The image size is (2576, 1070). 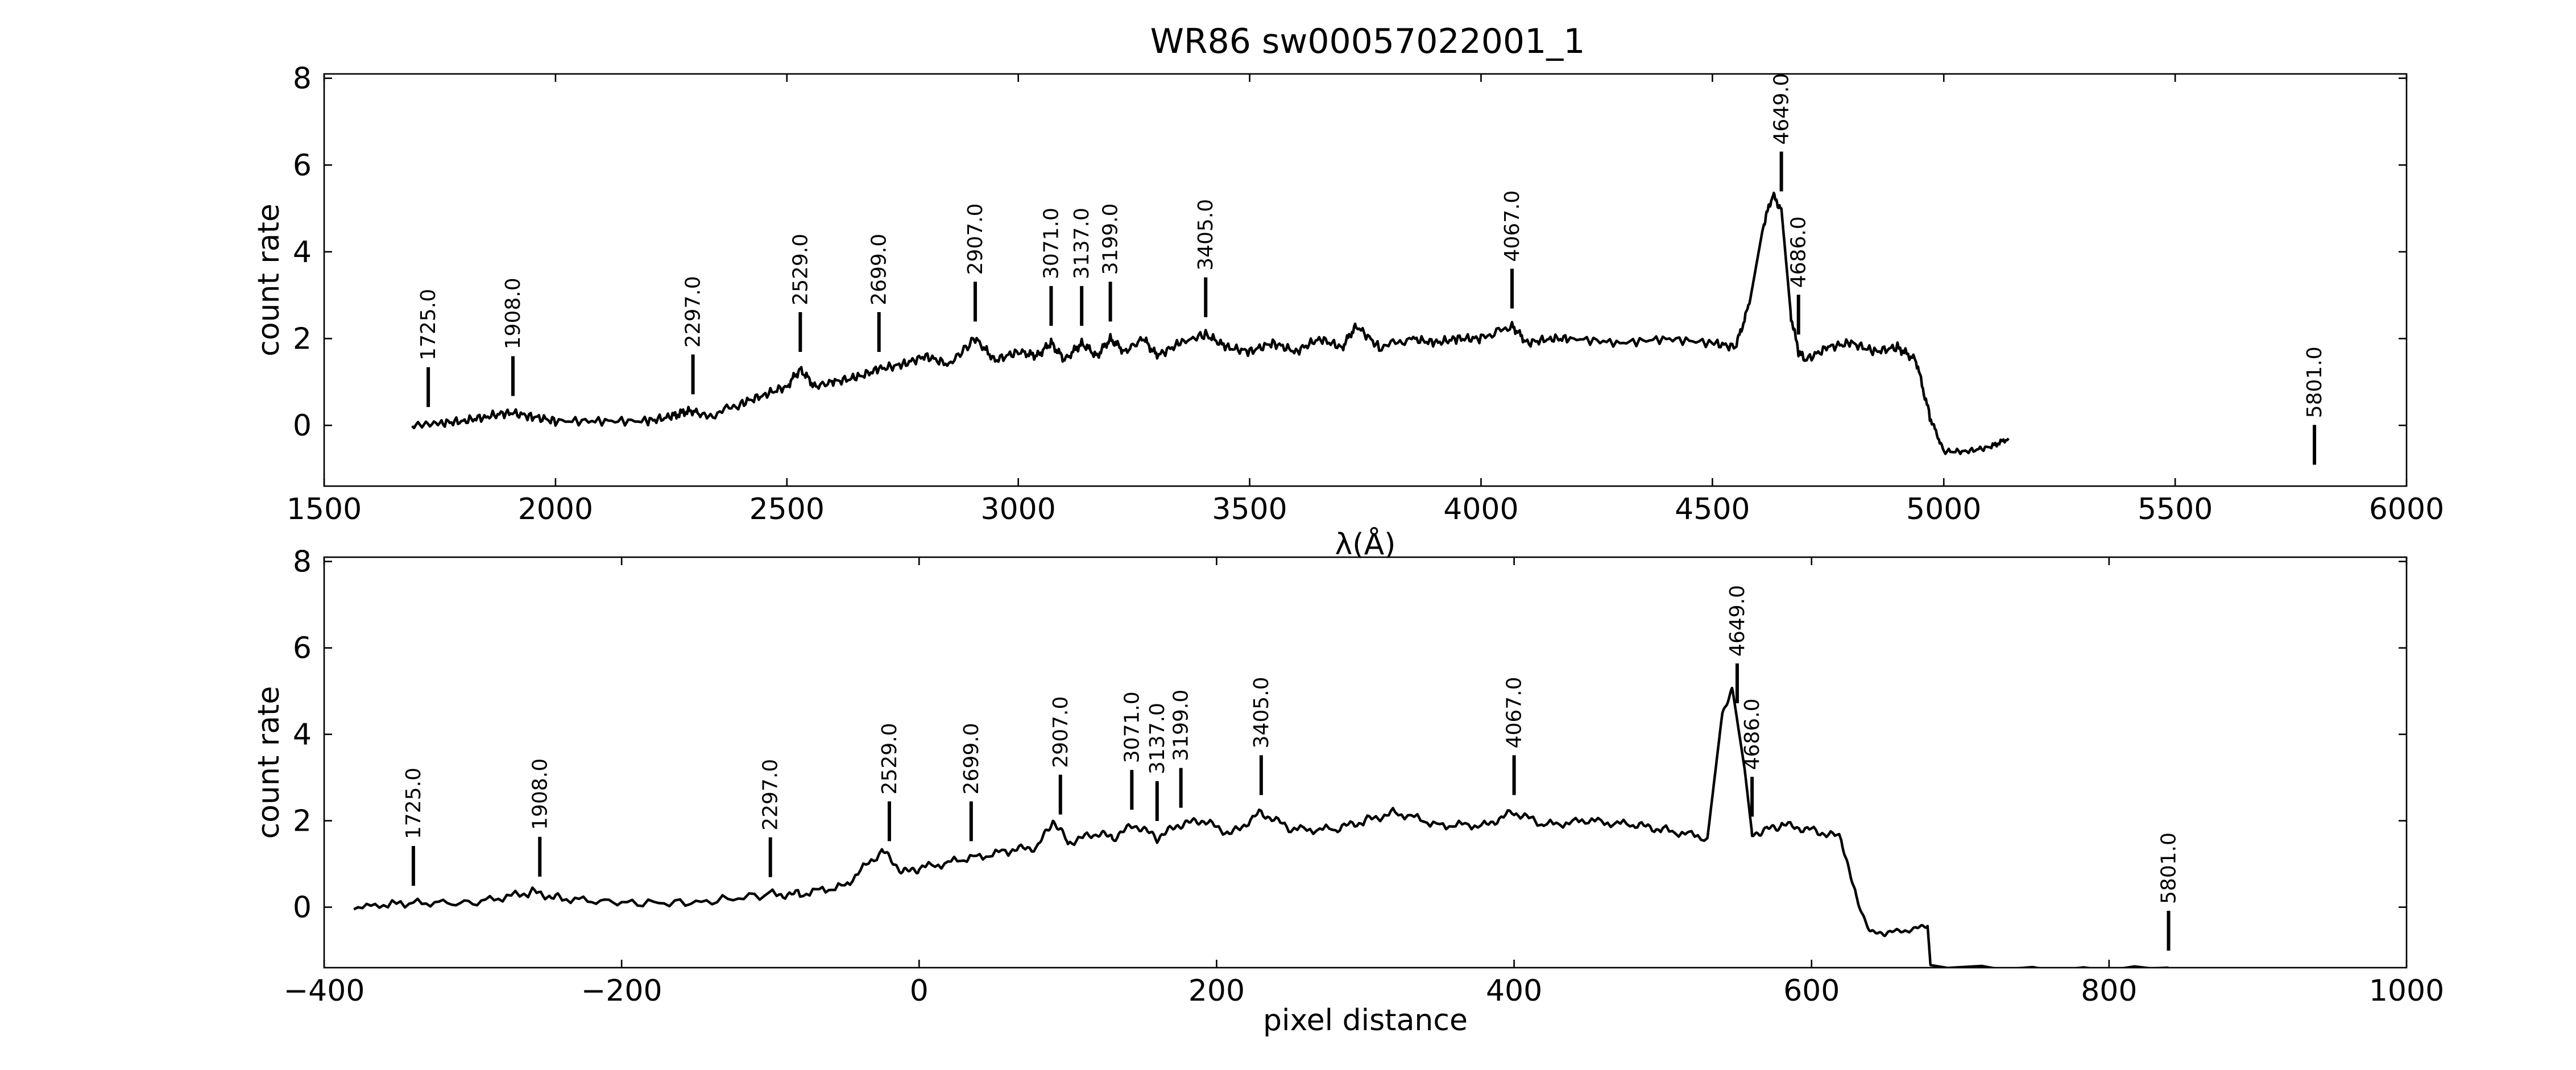 What do you see at coordinates (1017, 509) in the screenshot?
I see `x-tick-label: 3000` at bounding box center [1017, 509].